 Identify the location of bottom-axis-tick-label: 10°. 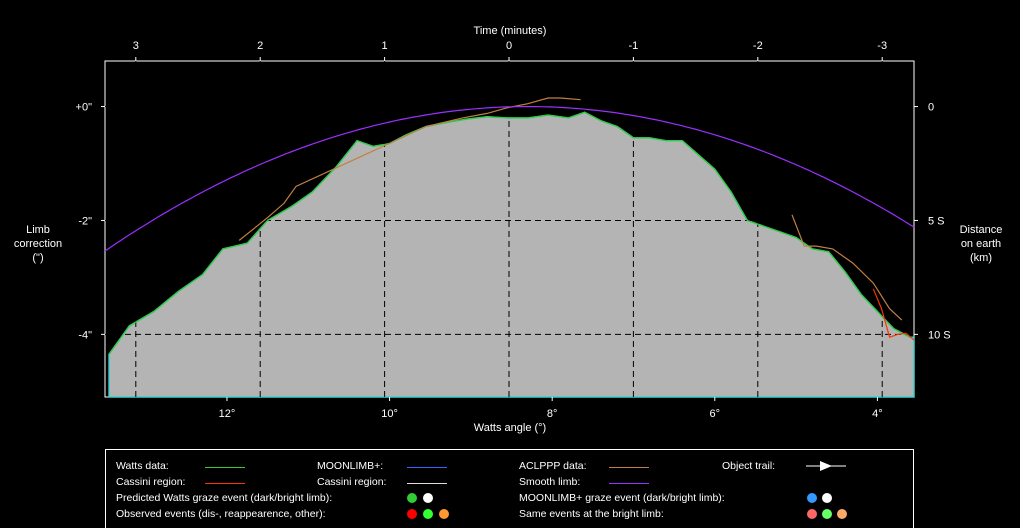
(389, 414).